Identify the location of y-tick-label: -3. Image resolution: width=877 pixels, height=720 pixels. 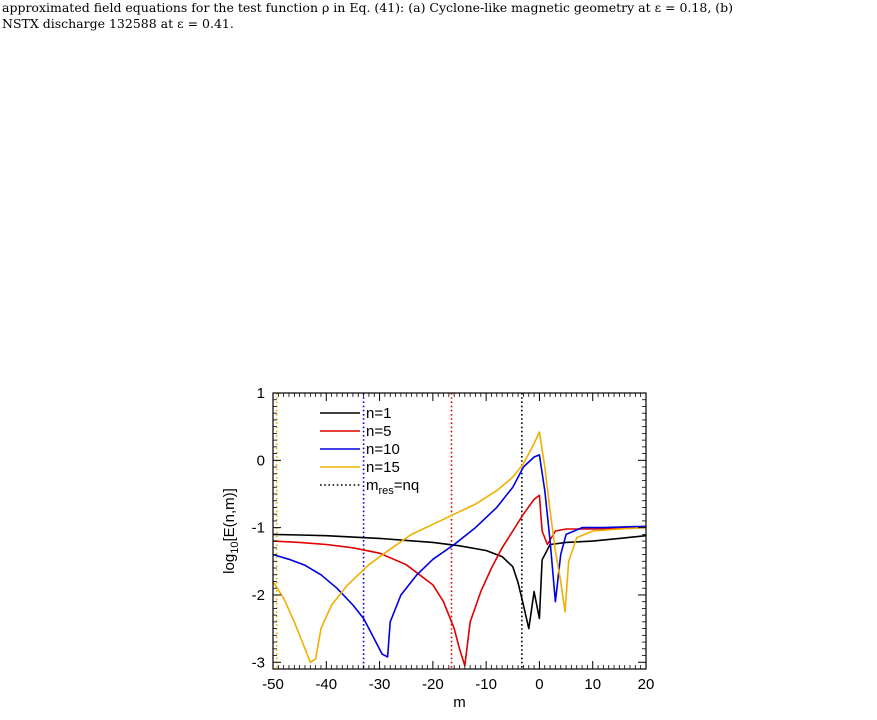
(258, 662).